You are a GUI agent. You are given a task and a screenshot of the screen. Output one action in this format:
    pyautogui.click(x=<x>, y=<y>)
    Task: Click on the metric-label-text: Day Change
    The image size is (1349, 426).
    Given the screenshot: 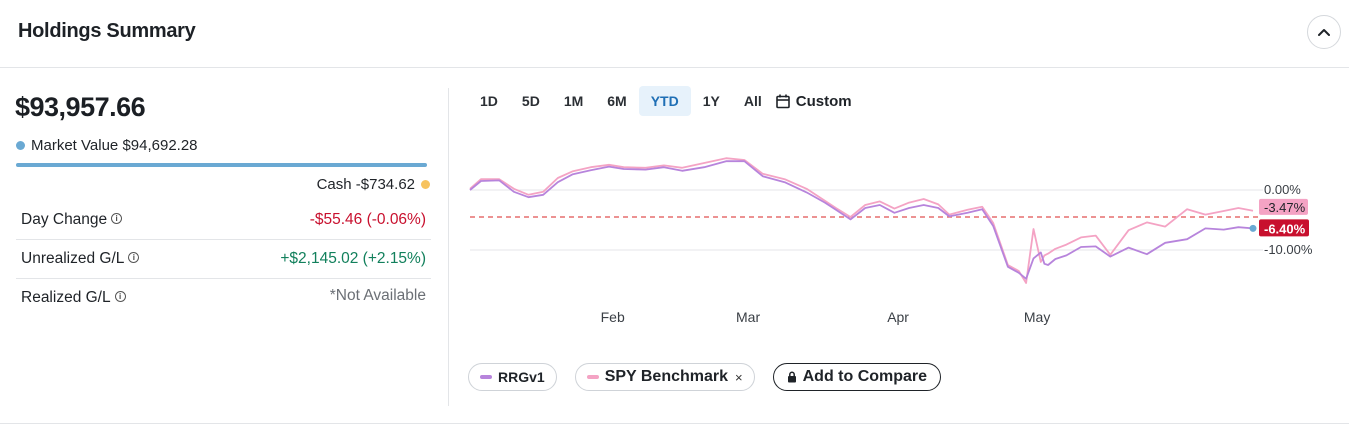 What is the action you would take?
    pyautogui.click(x=64, y=219)
    